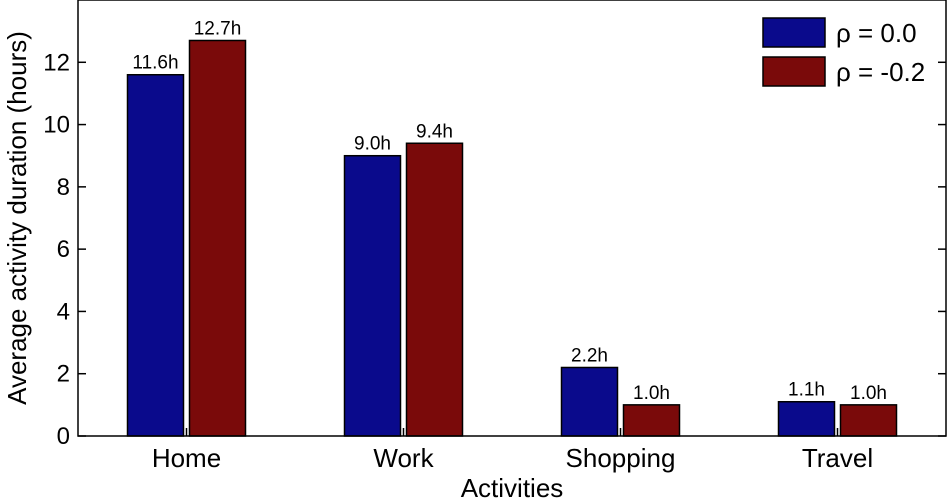  Describe the element at coordinates (63, 249) in the screenshot. I see `y-tick-label: 6` at that location.